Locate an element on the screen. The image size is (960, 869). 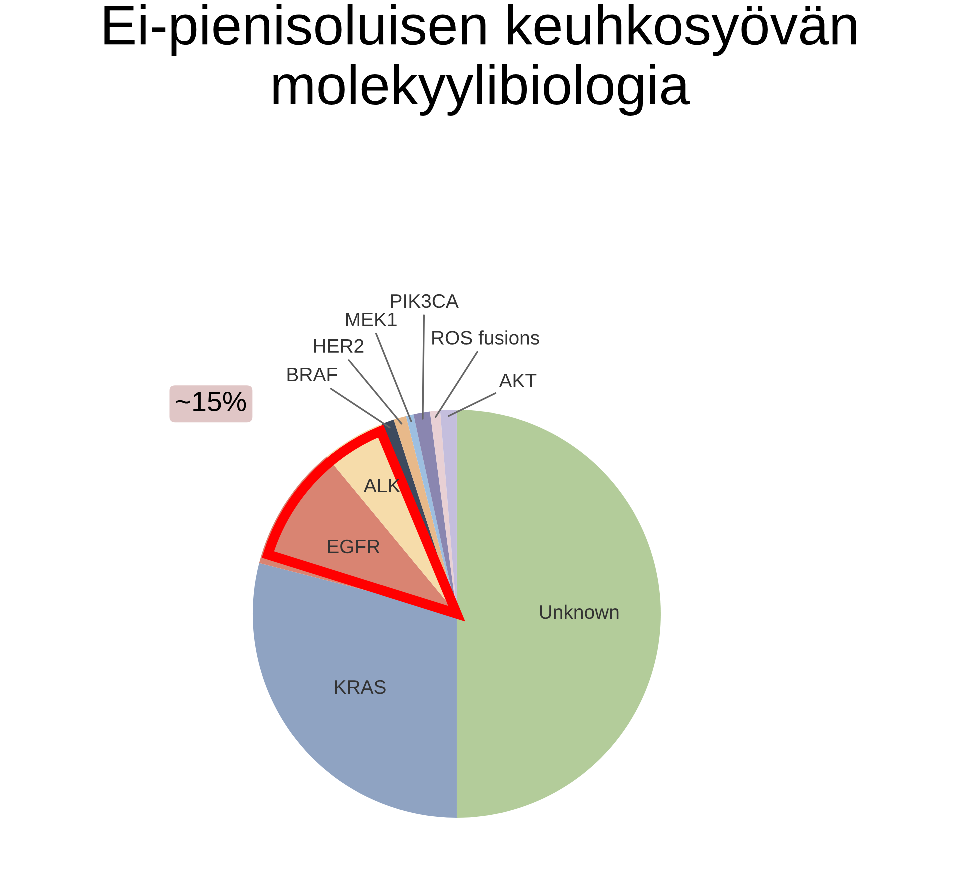
slice-label: PIK3CA is located at coordinates (425, 301).